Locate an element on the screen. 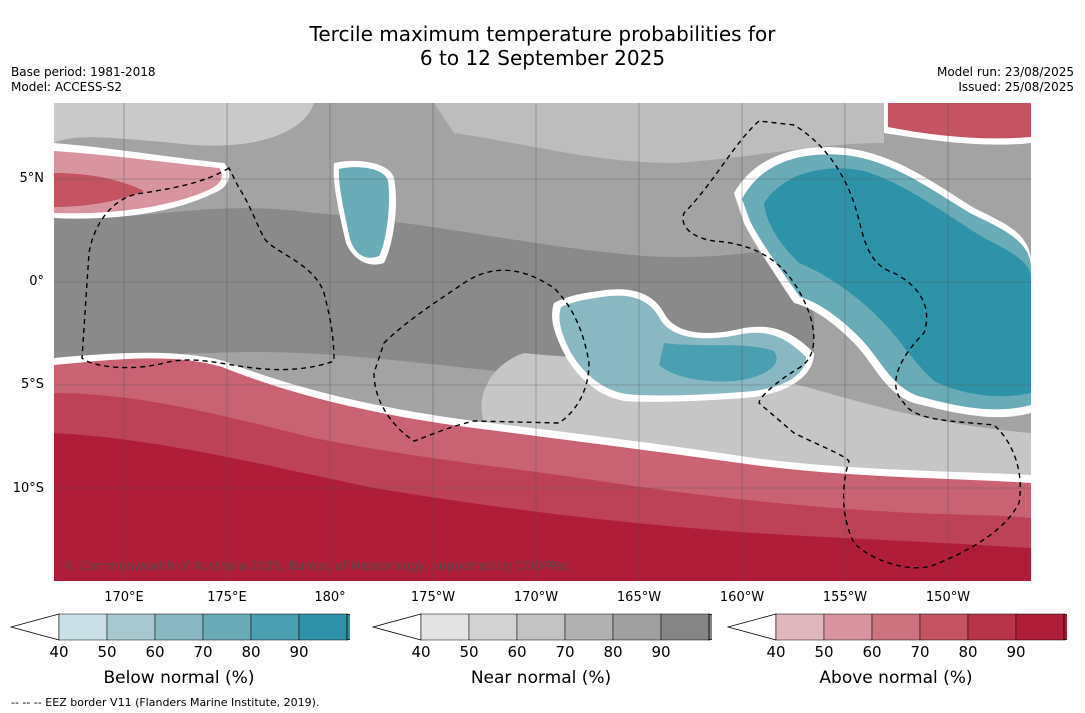  lat-label-10s: 10°S is located at coordinates (28, 488).